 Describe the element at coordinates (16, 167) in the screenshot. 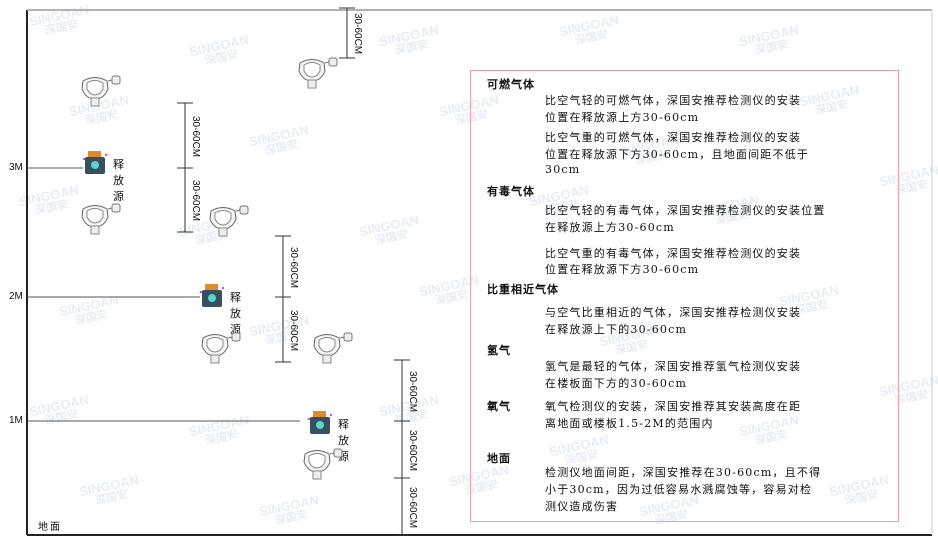

I see `level-label-3m: 3M` at that location.